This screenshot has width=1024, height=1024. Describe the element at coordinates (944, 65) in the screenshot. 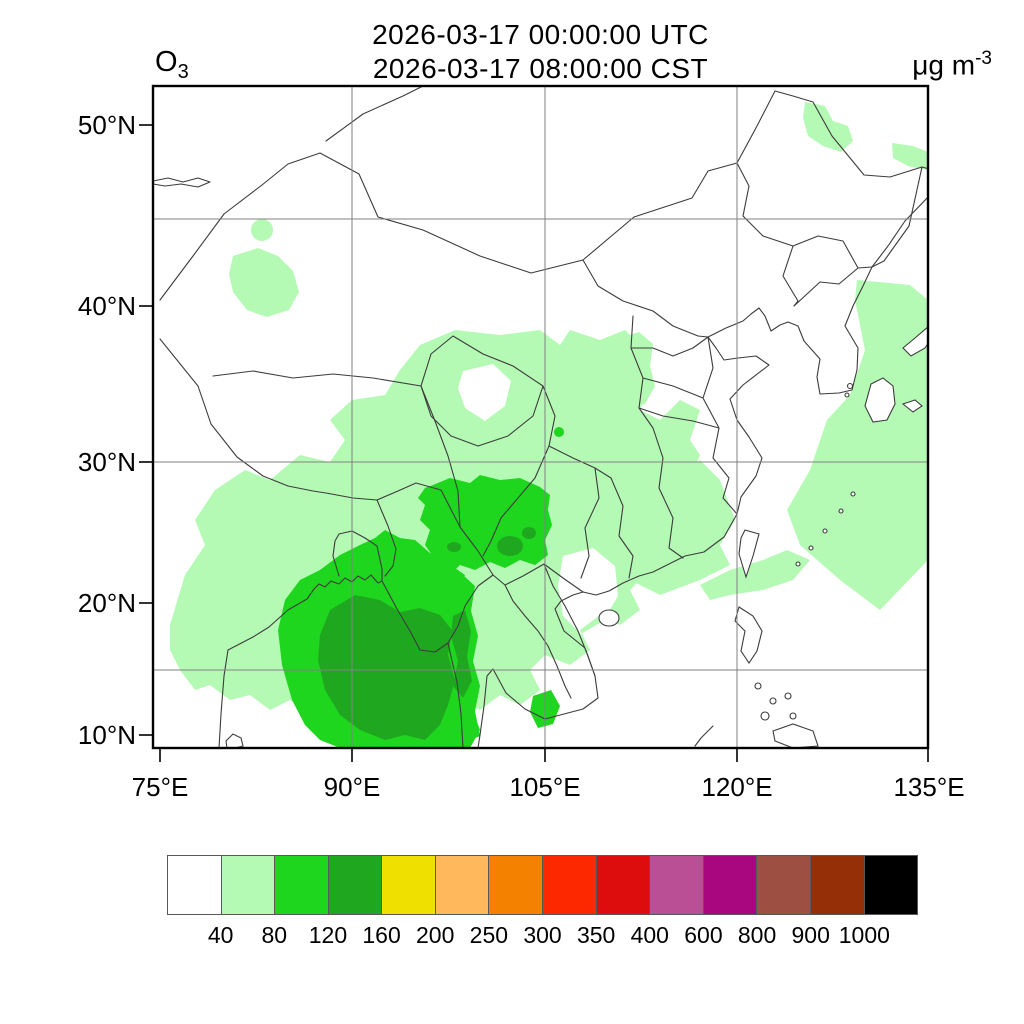

I see `units-base: μg m` at that location.